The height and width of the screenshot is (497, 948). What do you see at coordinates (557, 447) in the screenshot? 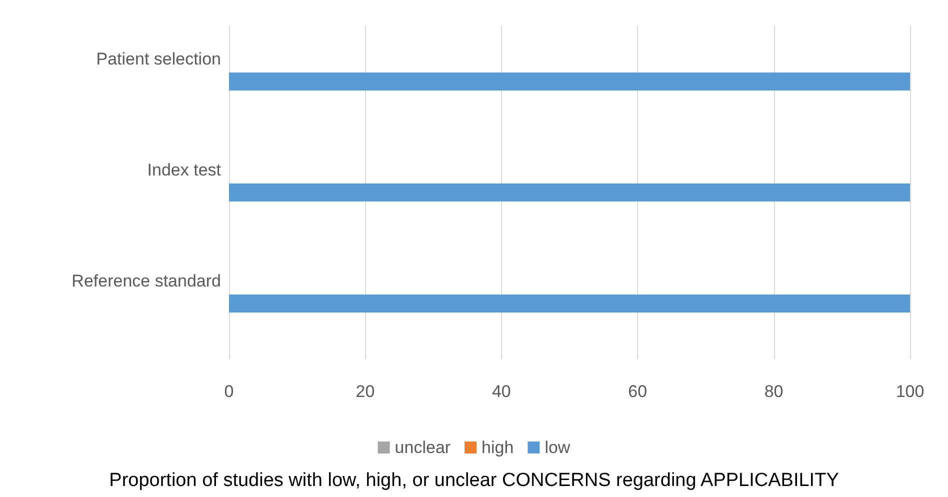
I see `legend-label: low` at bounding box center [557, 447].